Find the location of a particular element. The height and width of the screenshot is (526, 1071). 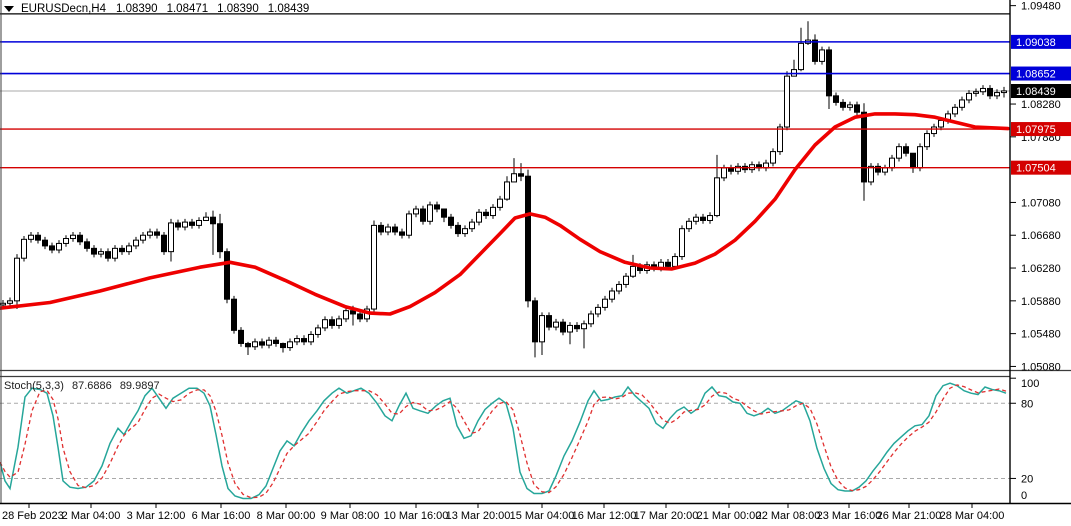

ohlc-high: 1.08471 is located at coordinates (187, 9).